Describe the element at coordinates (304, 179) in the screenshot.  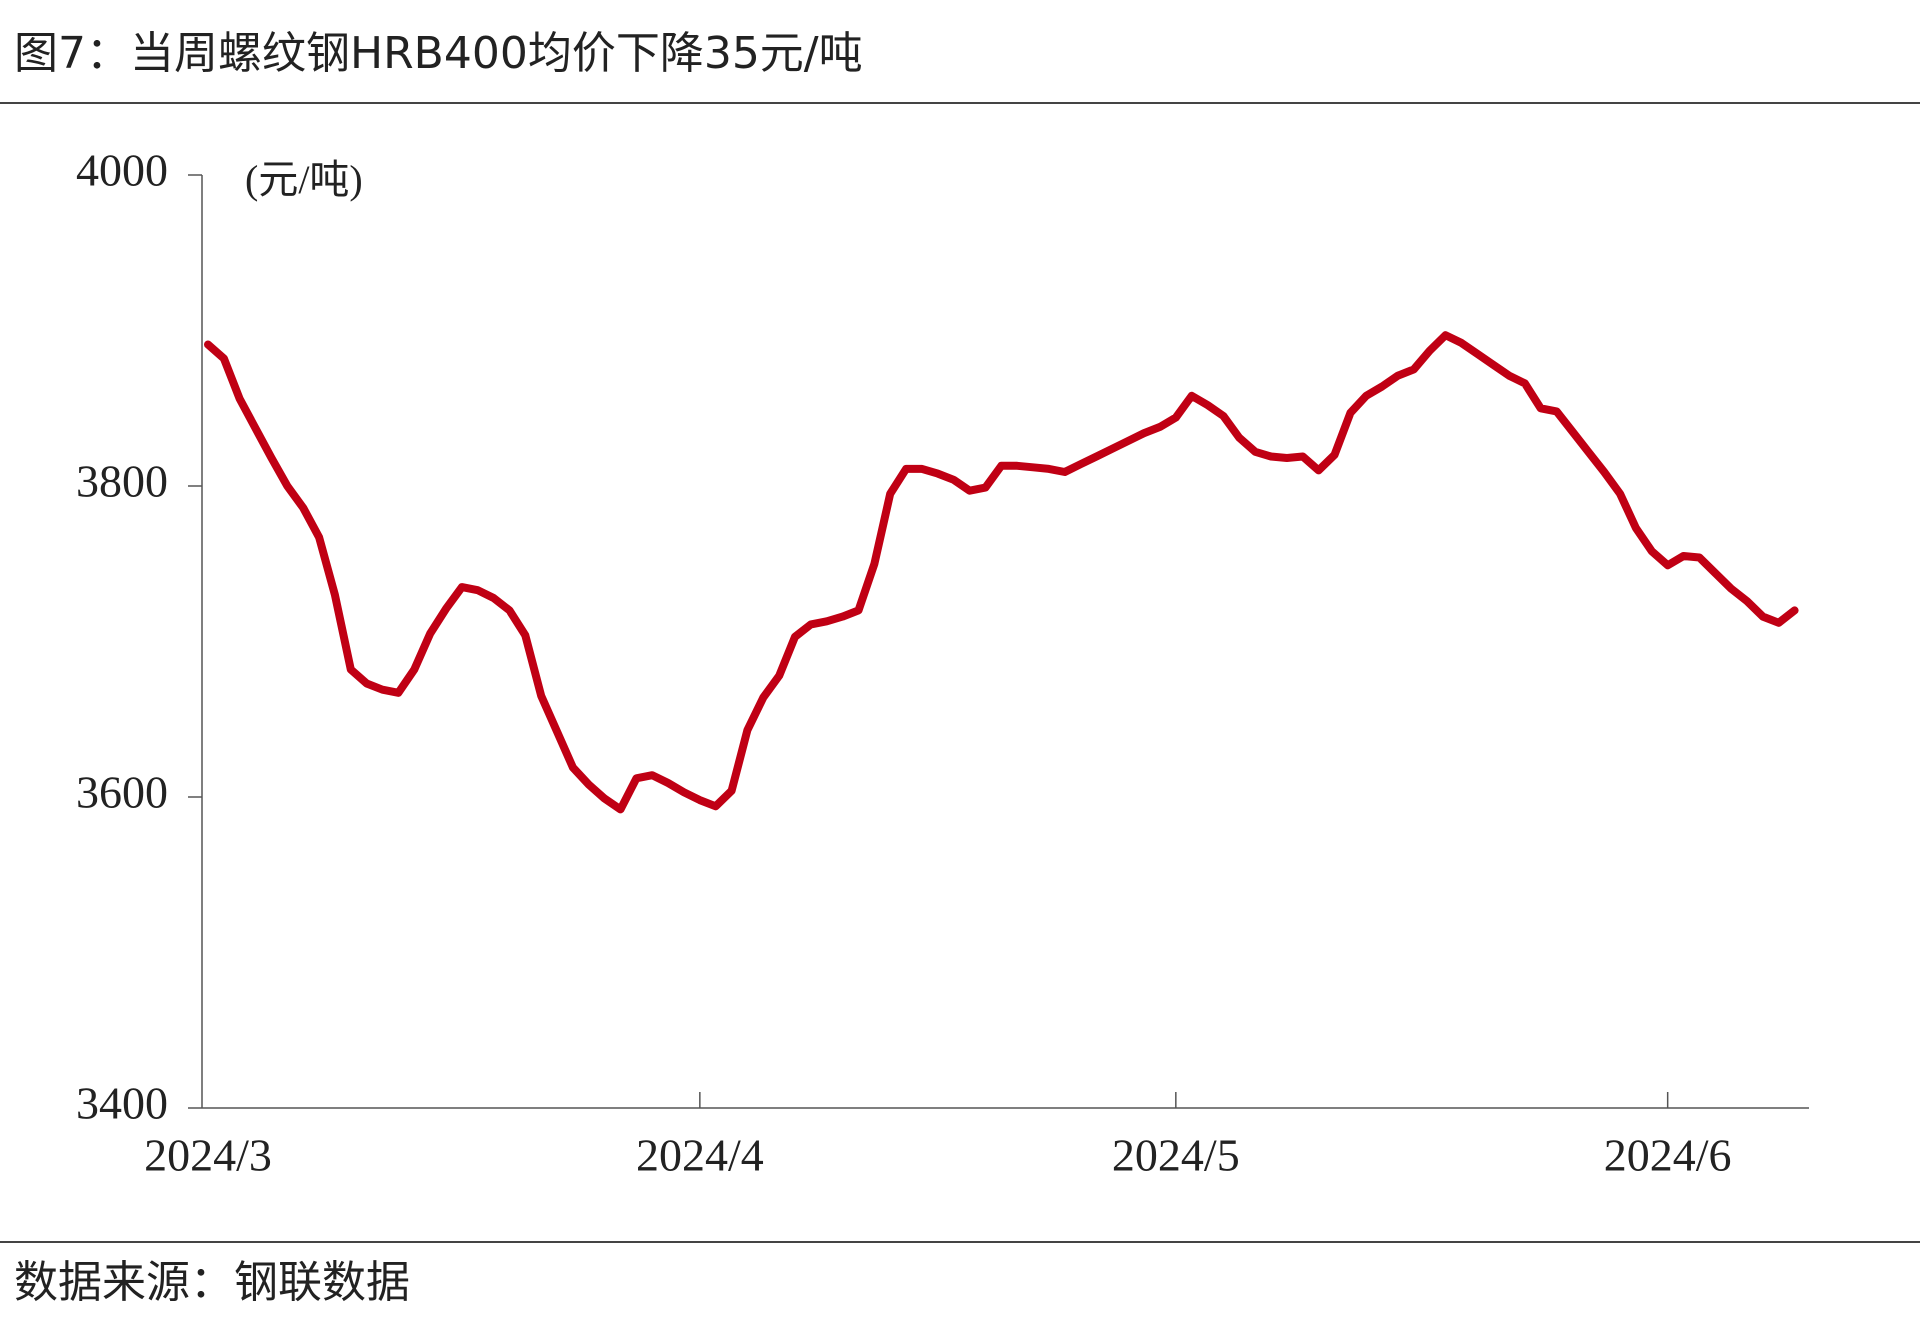
I see `y-axis-label: (元/吨)` at that location.